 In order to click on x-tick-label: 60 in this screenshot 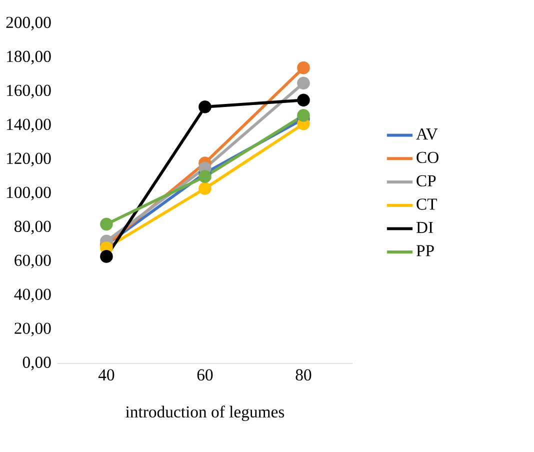, I will do `click(205, 374)`.